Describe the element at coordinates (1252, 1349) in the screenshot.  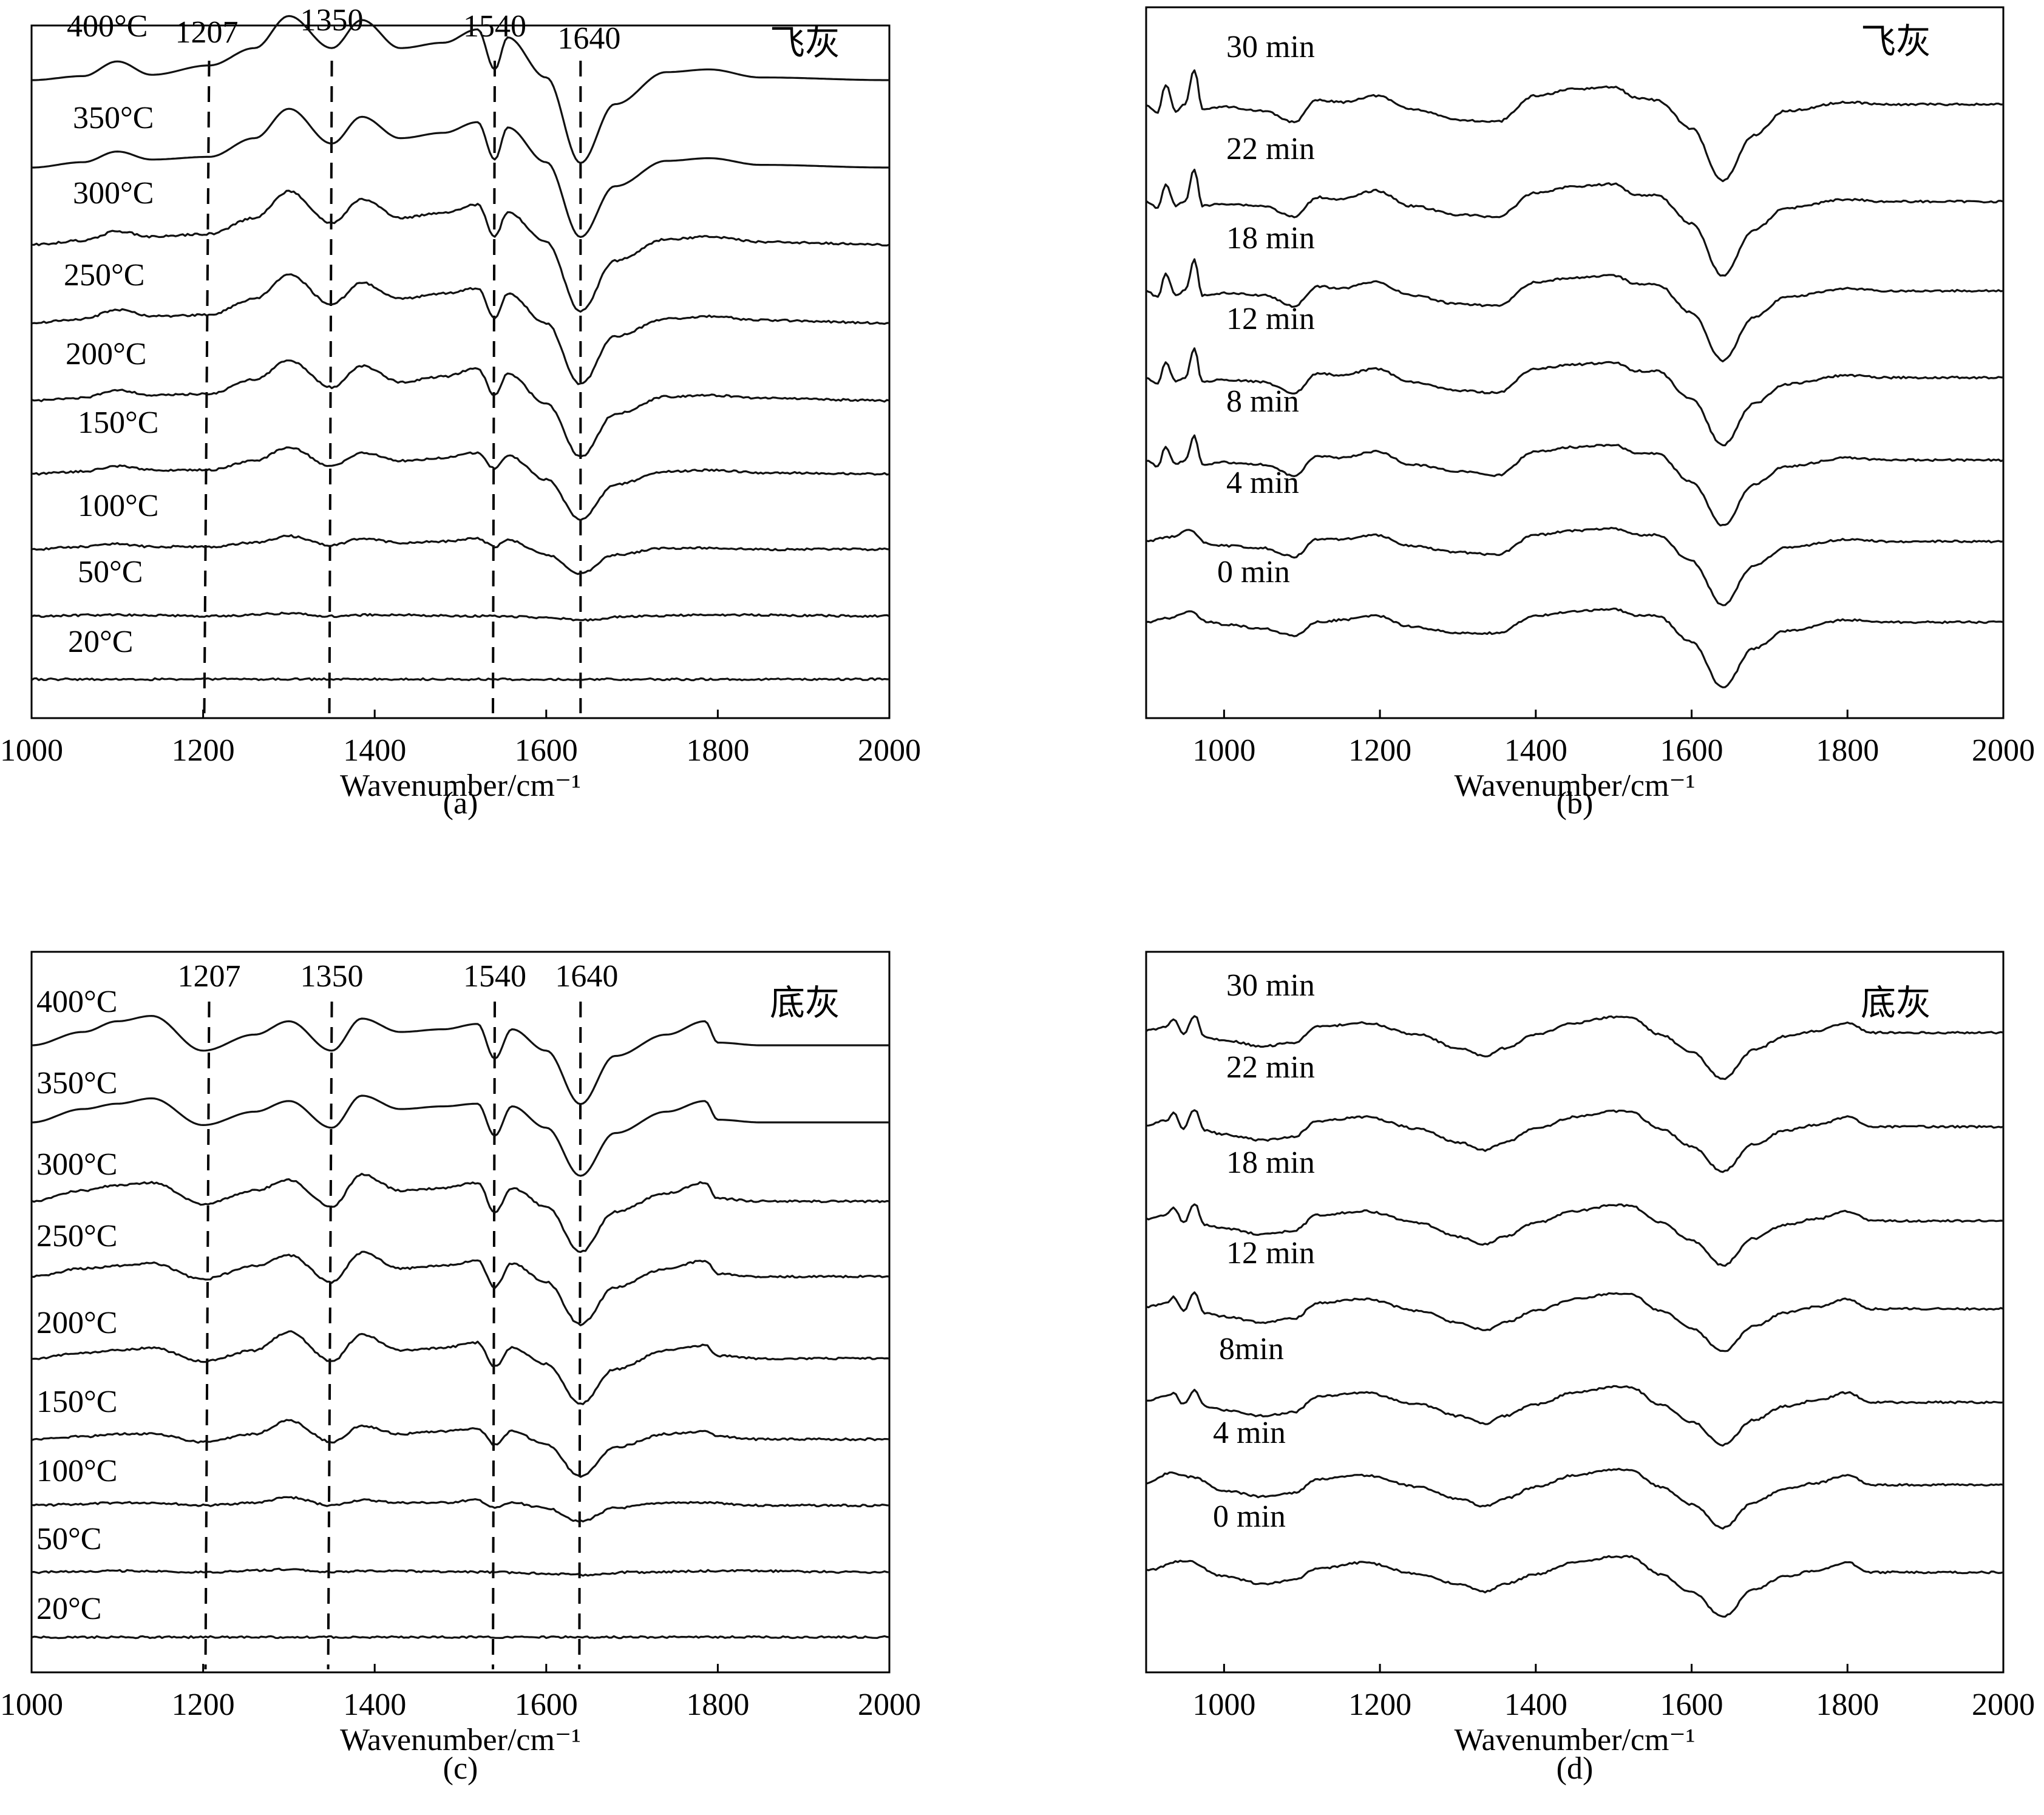
I see `series-label: 8min` at that location.